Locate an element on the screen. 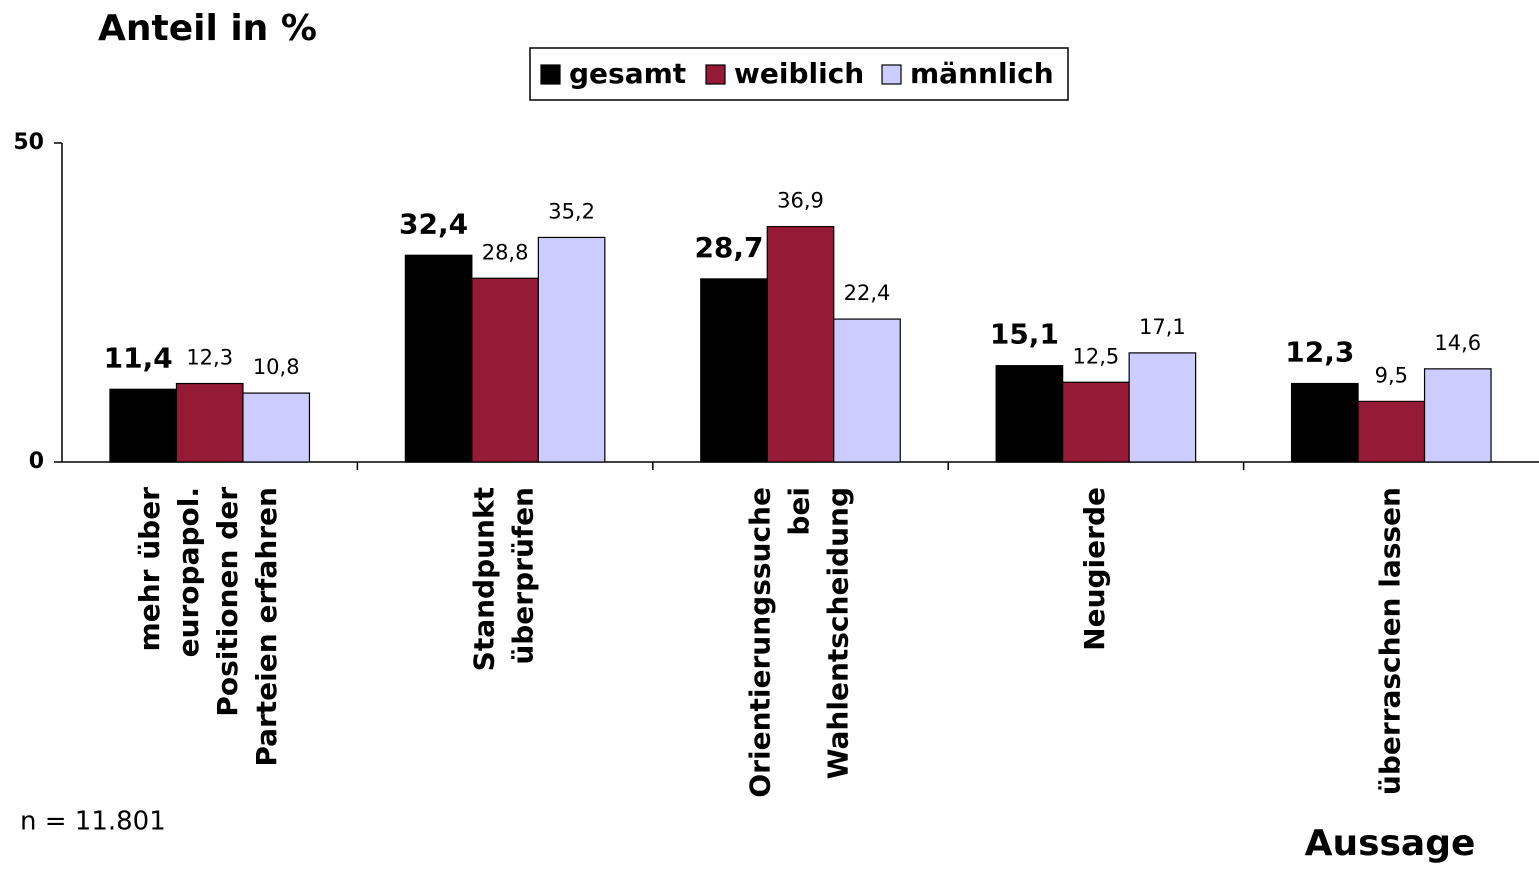 This screenshot has height=869, width=1539. x-axis-label: Aussage is located at coordinates (1390, 843).